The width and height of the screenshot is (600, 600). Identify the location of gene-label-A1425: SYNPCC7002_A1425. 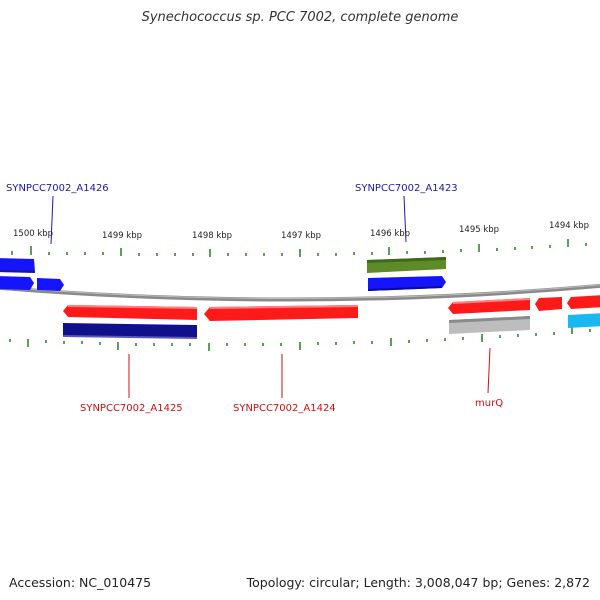
(131, 408).